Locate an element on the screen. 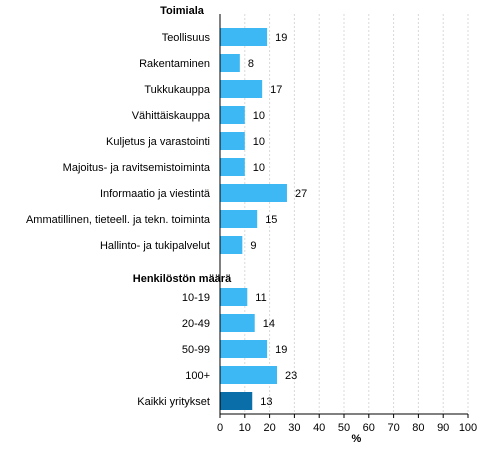 Image resolution: width=488 pixels, height=454 pixels. x-tick-label: 60 is located at coordinates (369, 428).